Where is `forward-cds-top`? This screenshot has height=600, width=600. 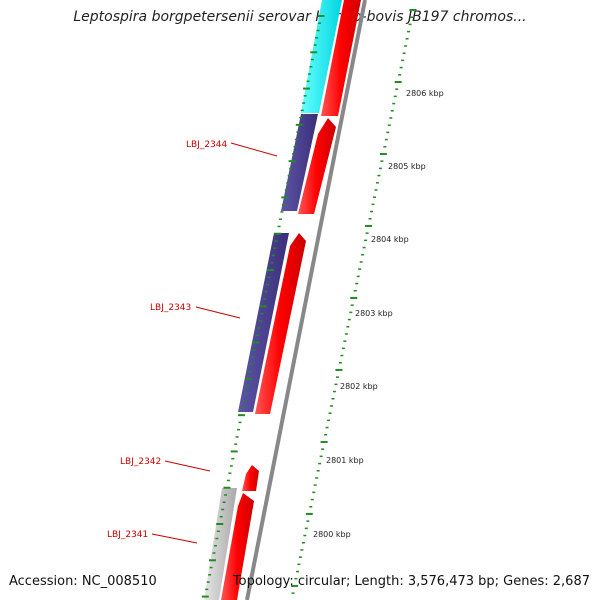
forward-cds-top is located at coordinates (341, 58).